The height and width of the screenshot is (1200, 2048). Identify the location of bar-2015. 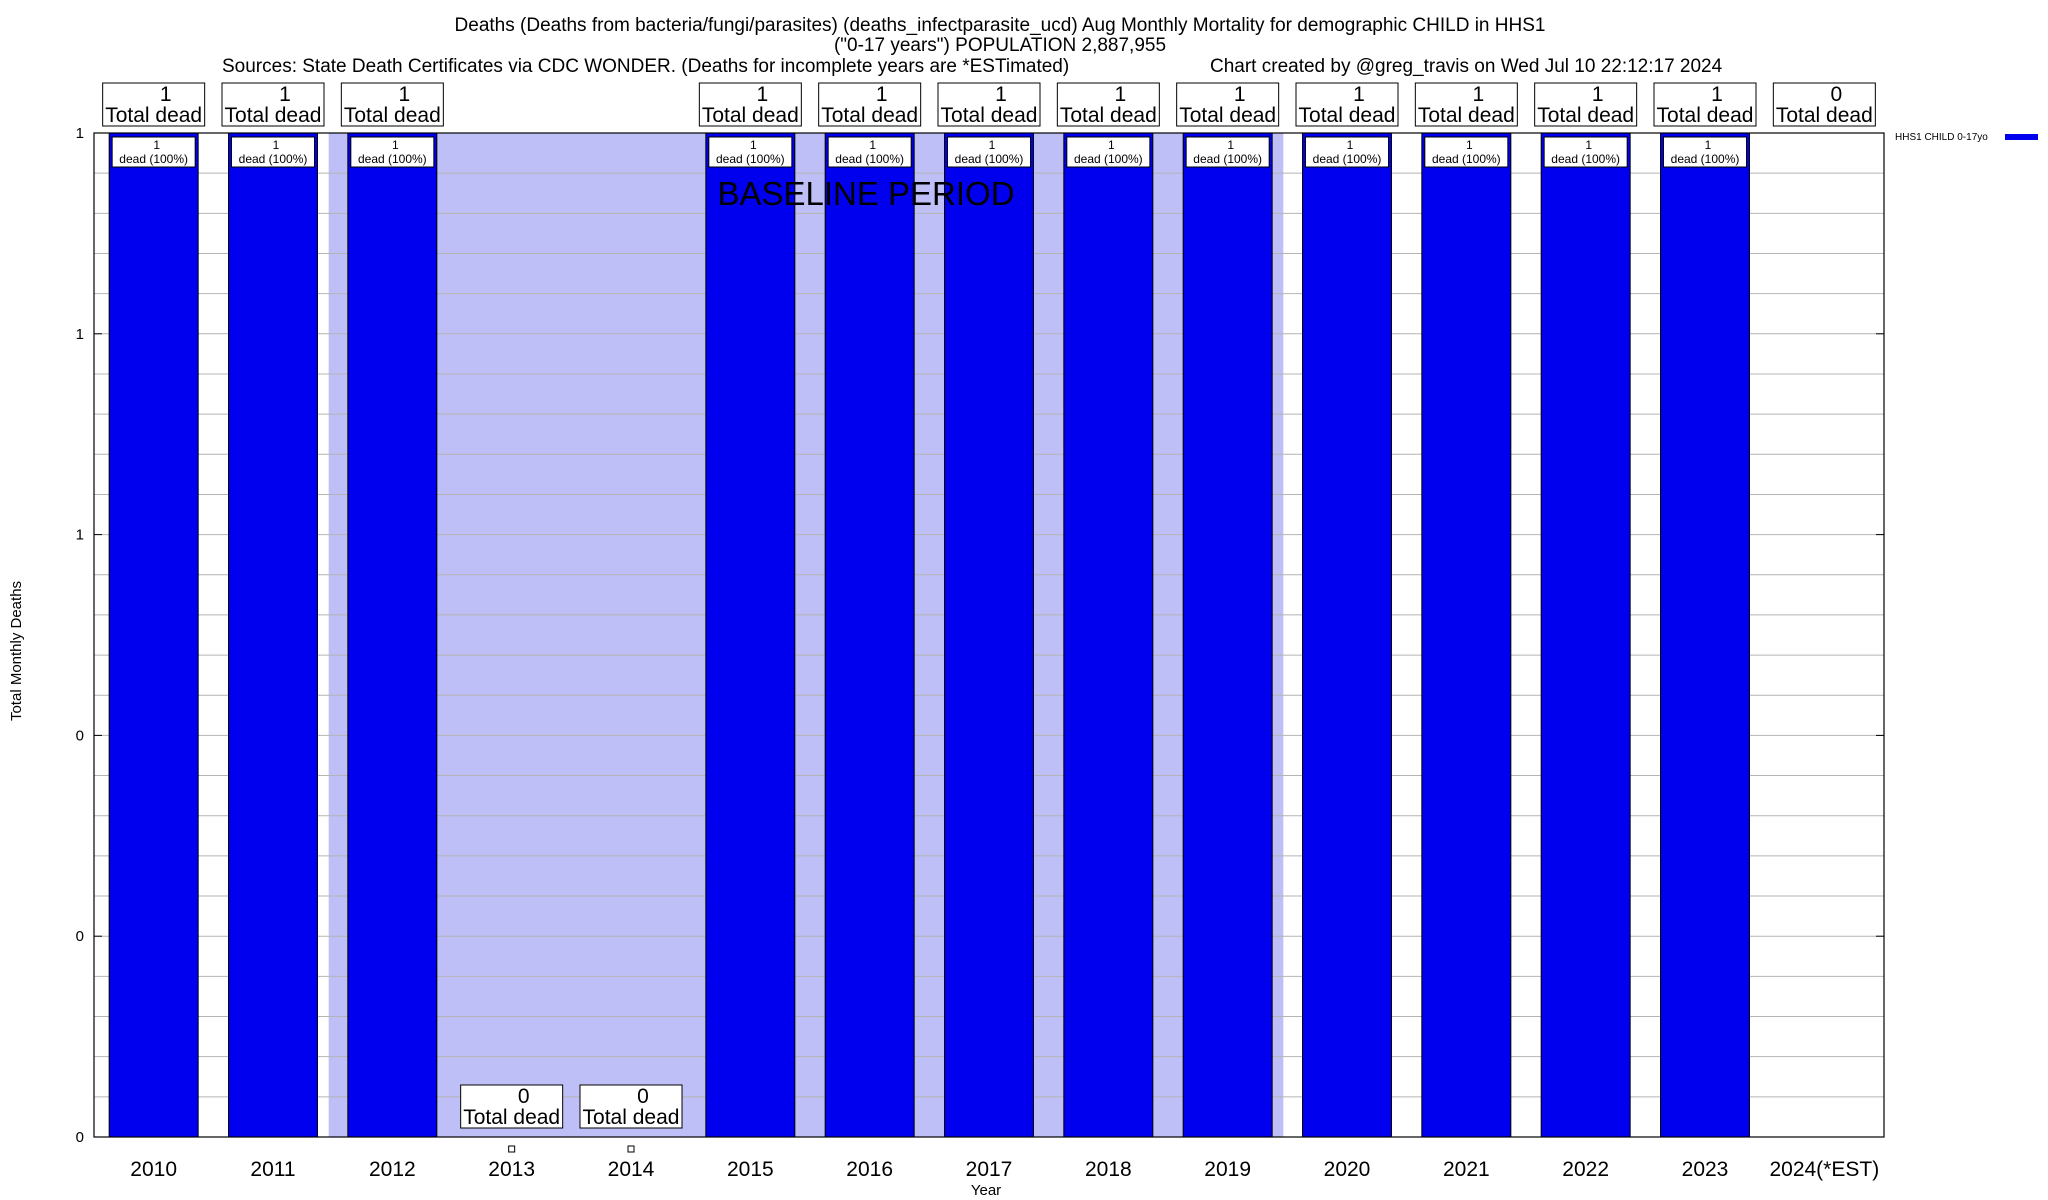
(750, 635).